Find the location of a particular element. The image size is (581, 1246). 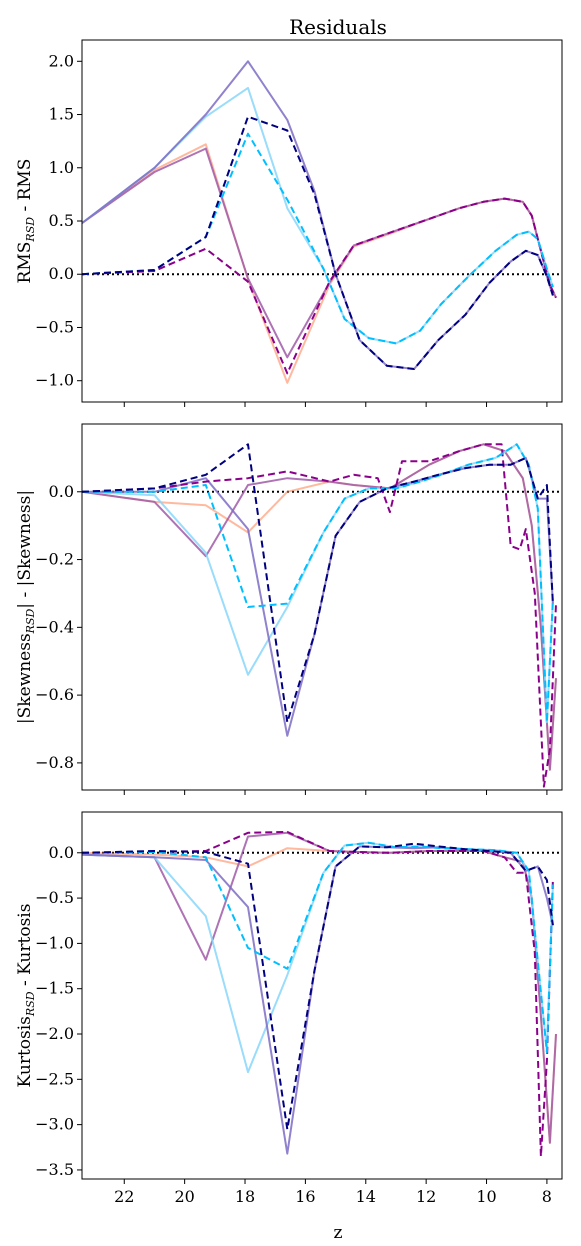

x-tick-label: 14 is located at coordinates (366, 1196).